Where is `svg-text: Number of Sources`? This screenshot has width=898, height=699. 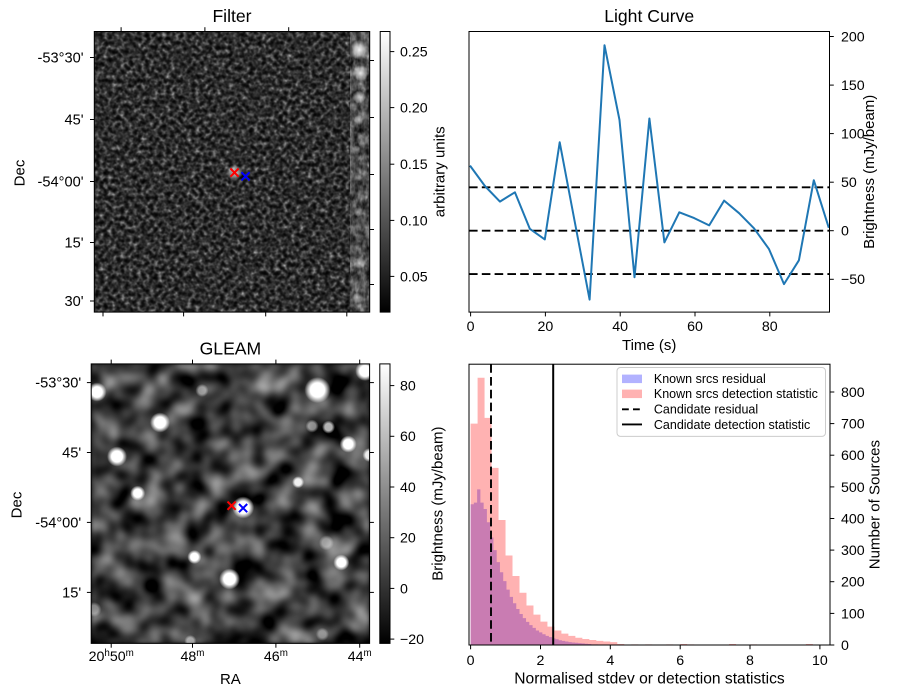 svg-text: Number of Sources is located at coordinates (875, 504).